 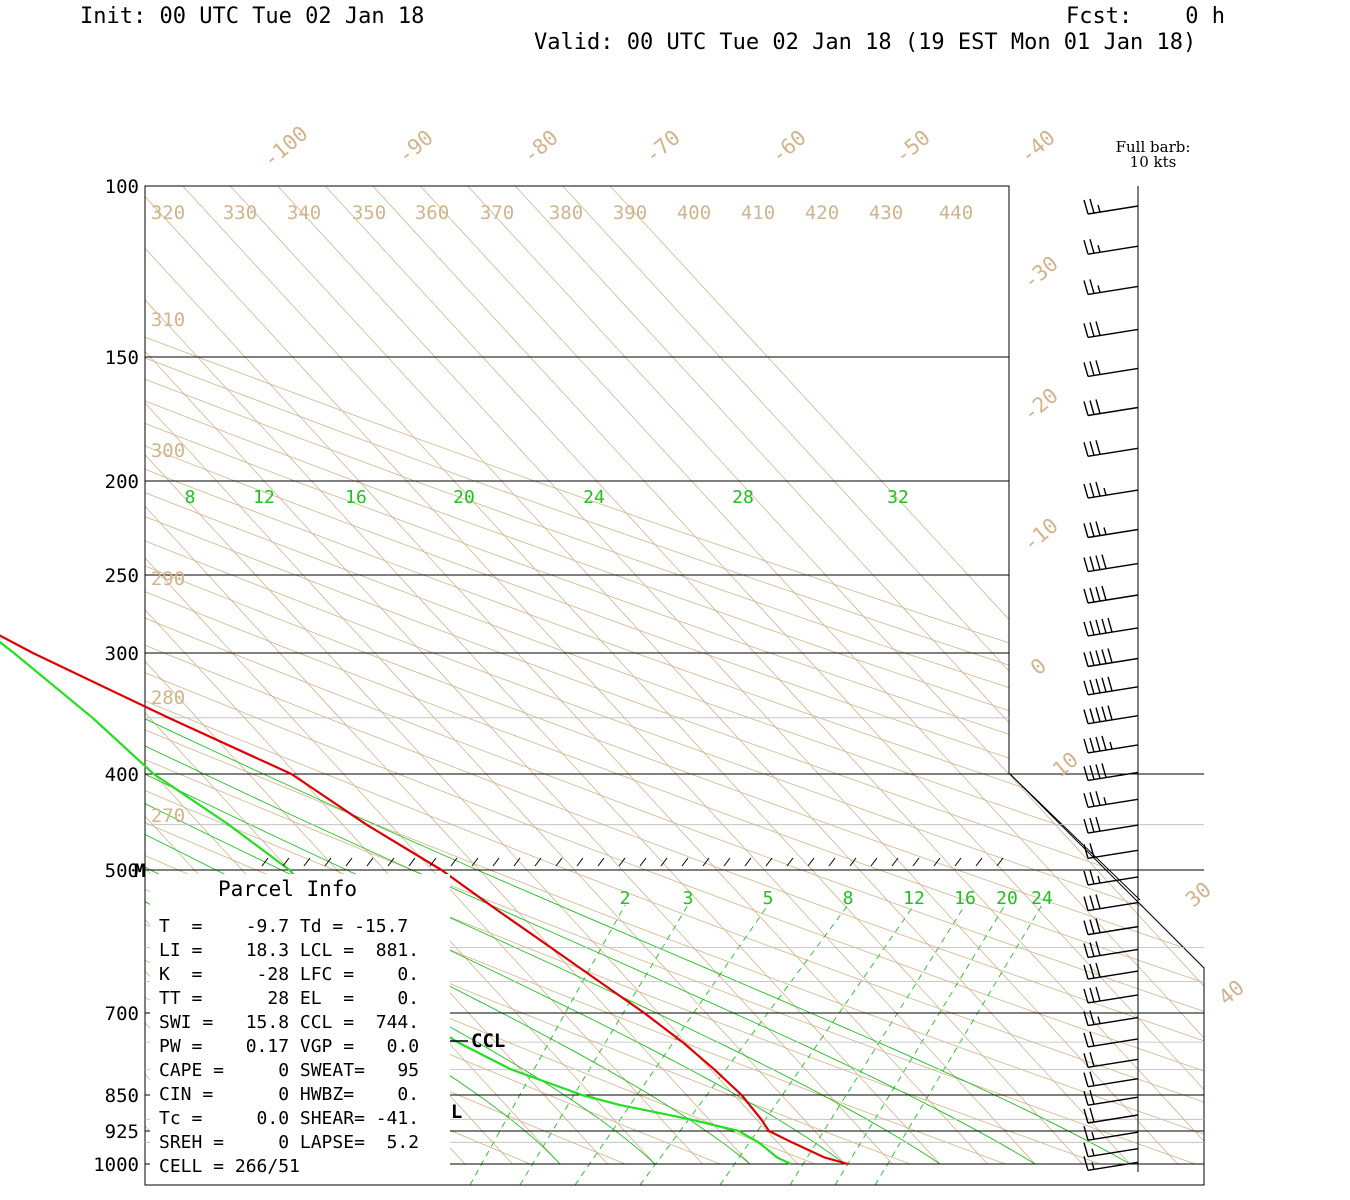 What do you see at coordinates (1065, 764) in the screenshot?
I see `isotherm-label: 10` at bounding box center [1065, 764].